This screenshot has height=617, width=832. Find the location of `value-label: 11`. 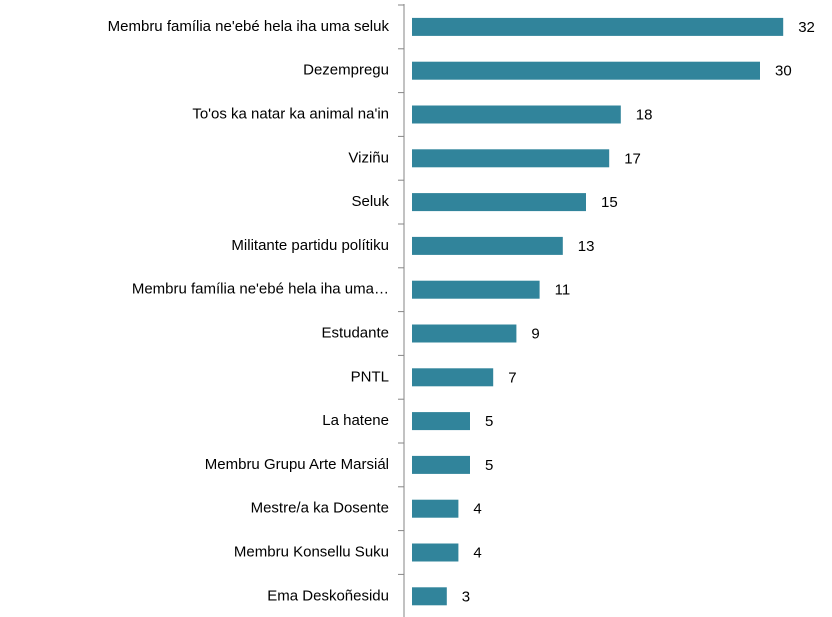

value-label: 11 is located at coordinates (563, 290).